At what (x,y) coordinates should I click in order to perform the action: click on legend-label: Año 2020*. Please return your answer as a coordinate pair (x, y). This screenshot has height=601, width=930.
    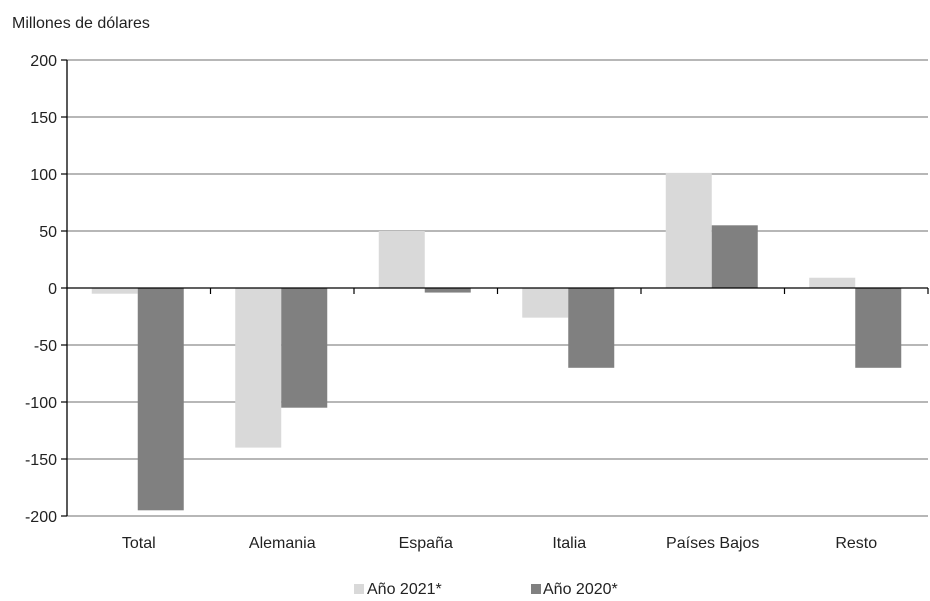
    Looking at the image, I should click on (580, 589).